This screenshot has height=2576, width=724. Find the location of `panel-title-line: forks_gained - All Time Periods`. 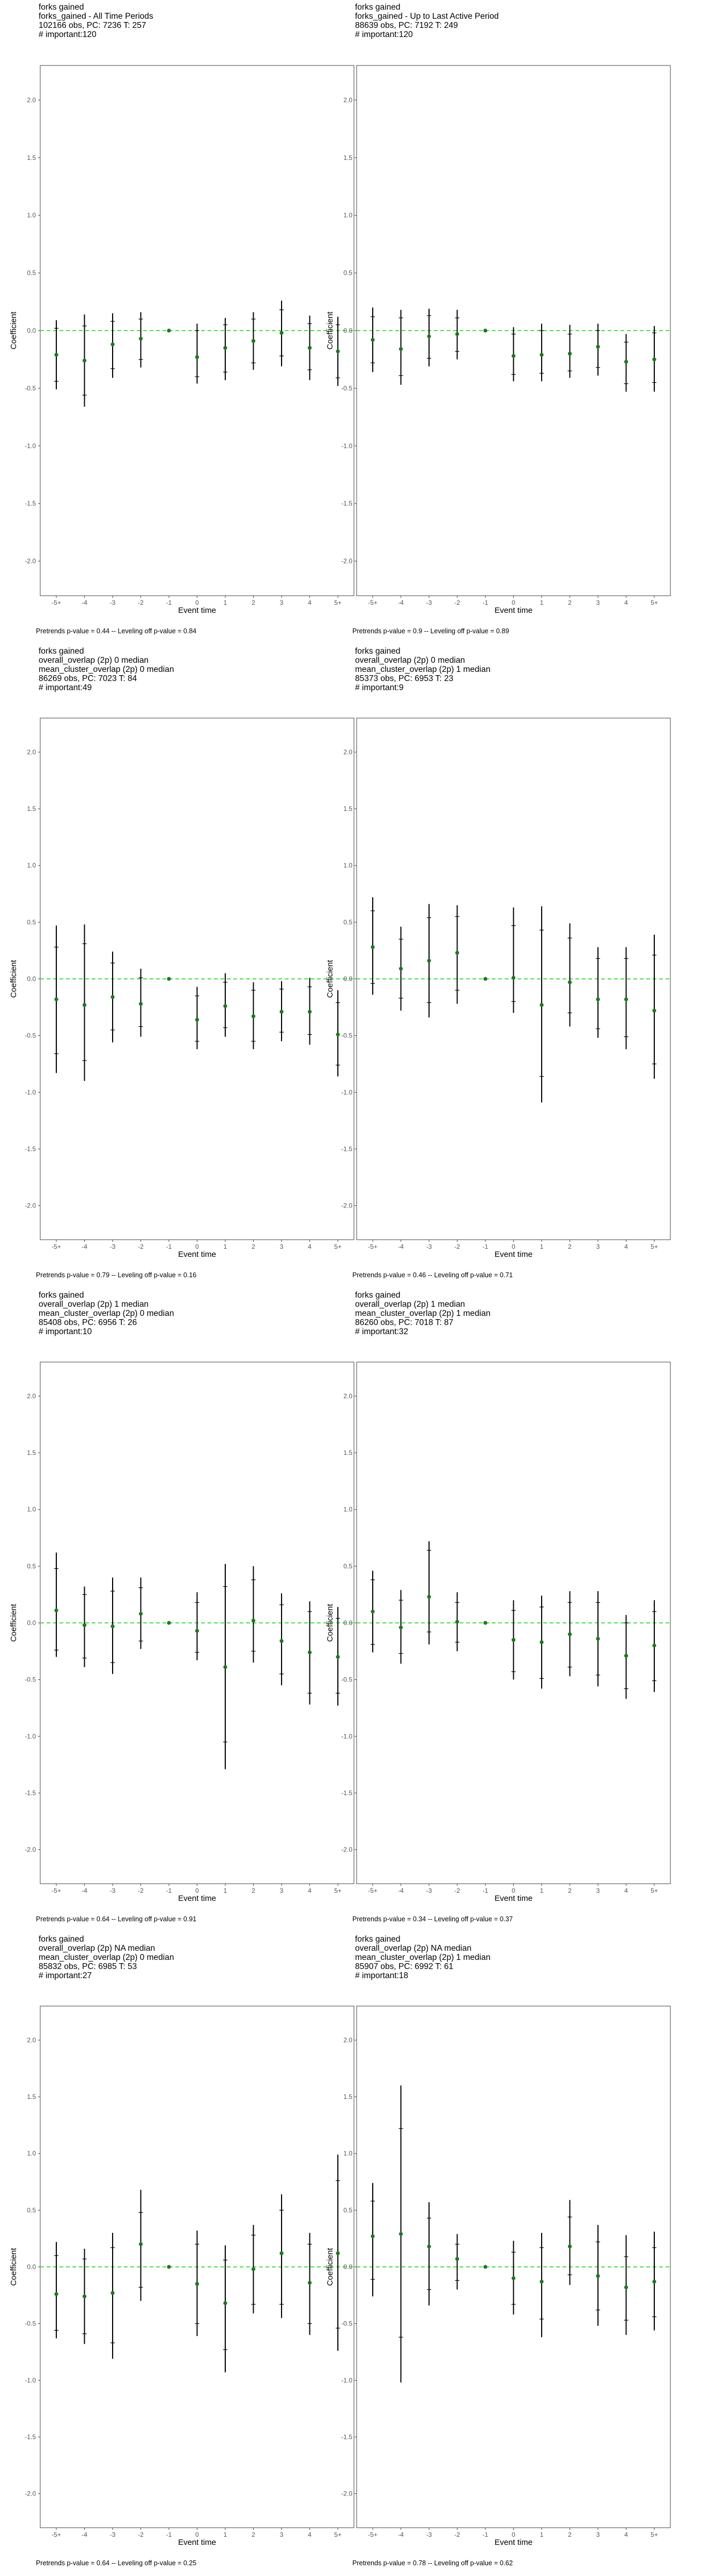

panel-title-line: forks_gained - All Time Periods is located at coordinates (96, 16).